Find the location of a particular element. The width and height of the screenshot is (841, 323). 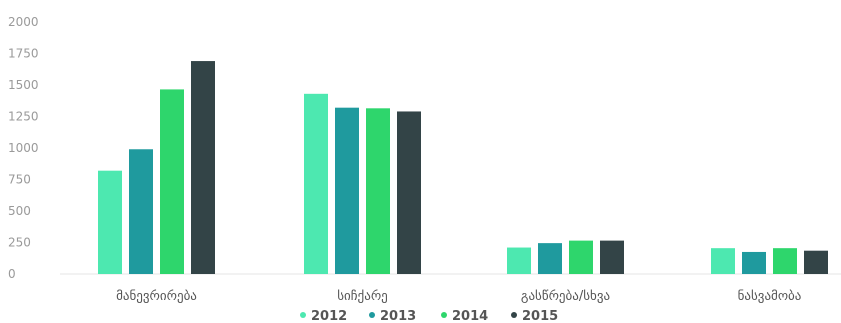

legend-label-2014: 2014 is located at coordinates (470, 316).